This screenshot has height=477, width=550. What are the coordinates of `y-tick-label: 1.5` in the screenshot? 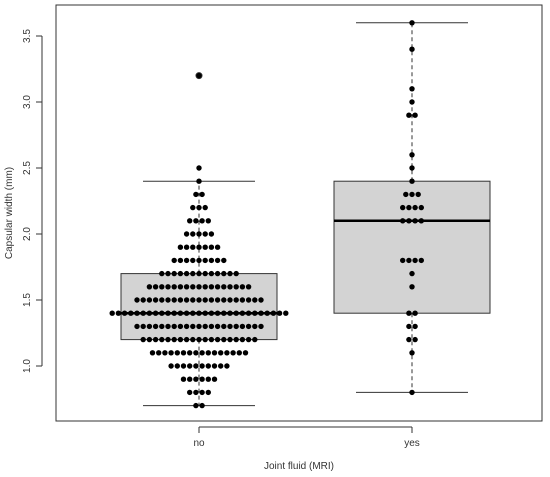 It's located at (27, 300).